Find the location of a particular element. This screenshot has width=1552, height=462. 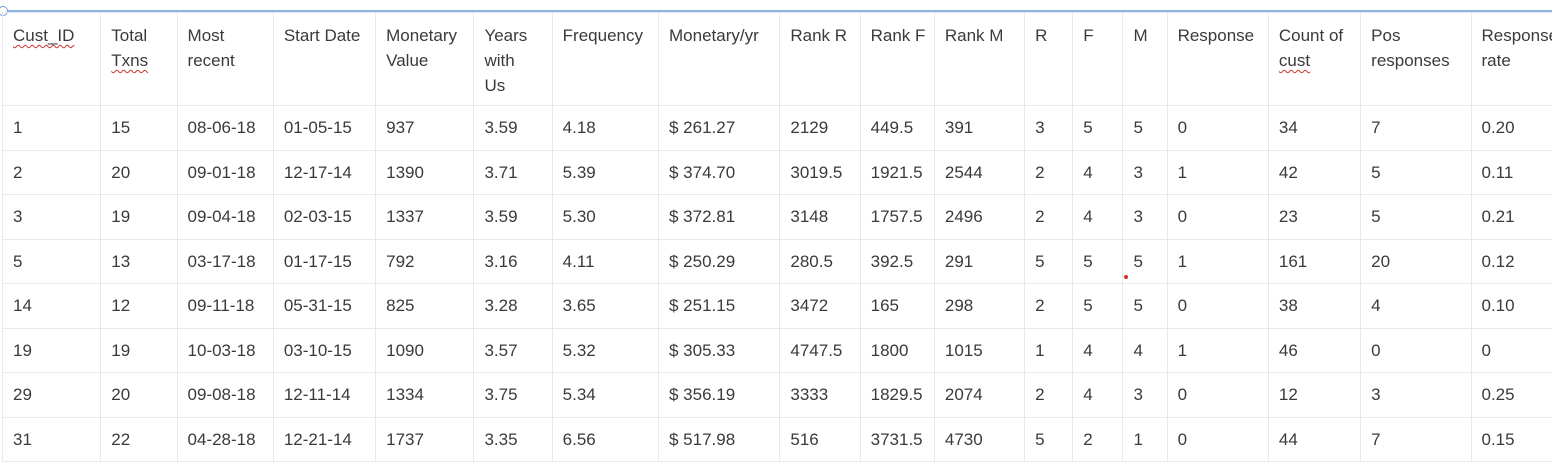

table-cell: 3.71 is located at coordinates (513, 172).